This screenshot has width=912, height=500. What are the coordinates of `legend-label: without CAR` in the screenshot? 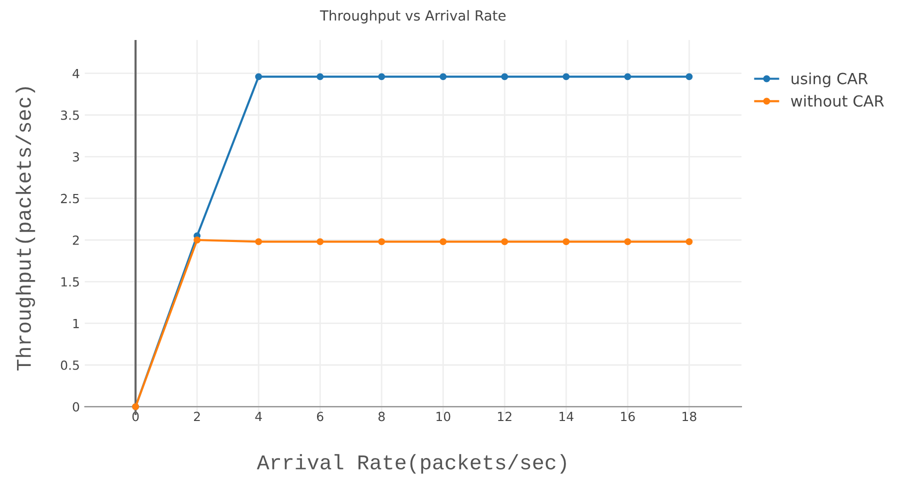 It's located at (837, 100).